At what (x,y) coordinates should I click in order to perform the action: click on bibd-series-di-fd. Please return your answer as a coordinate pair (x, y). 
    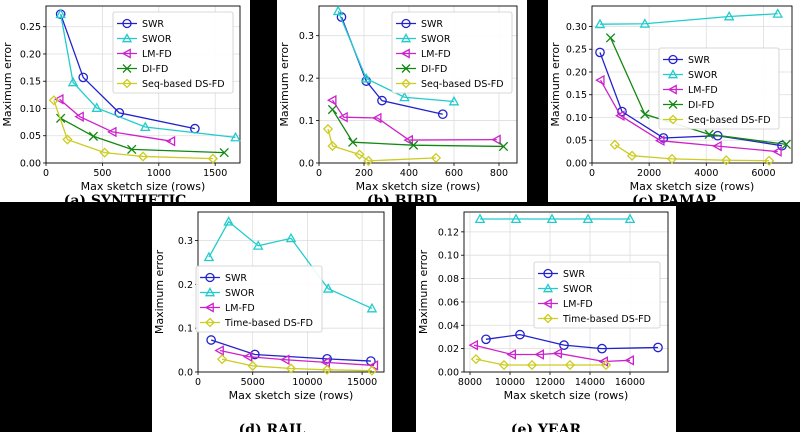
    Looking at the image, I should click on (418, 128).